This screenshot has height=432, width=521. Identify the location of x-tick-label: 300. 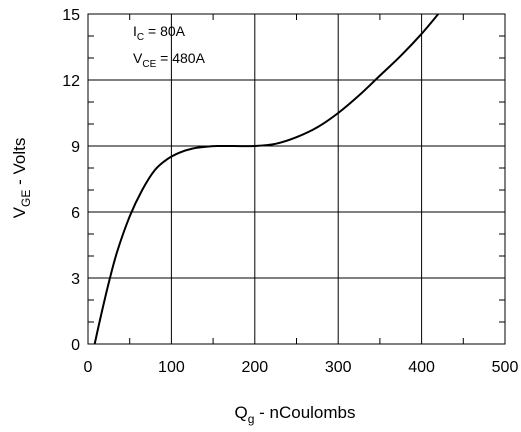
(338, 367).